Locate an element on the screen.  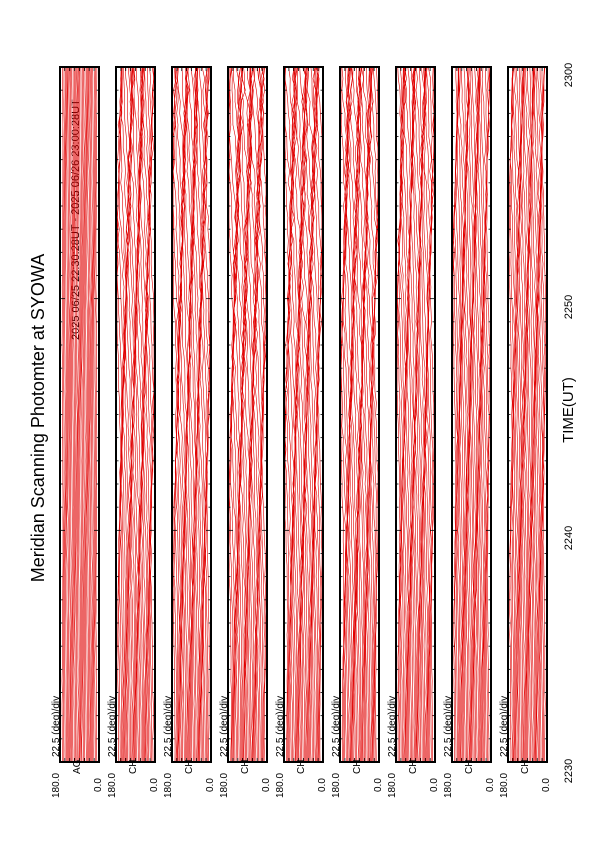
panel-9: 180.0 0.0 CH 22.5 (deg)/div is located at coordinates (525, 432).